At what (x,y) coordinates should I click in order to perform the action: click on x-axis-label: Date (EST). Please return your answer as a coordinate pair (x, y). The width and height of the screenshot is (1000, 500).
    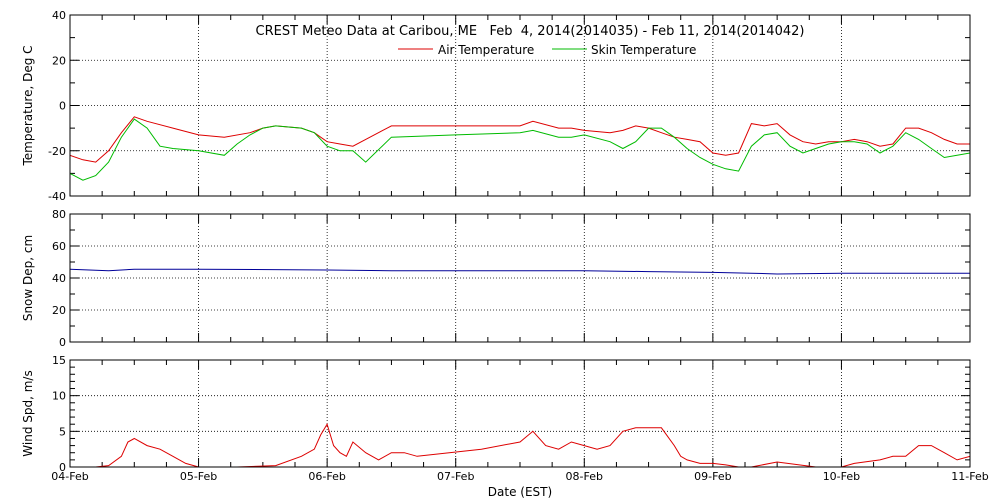
    Looking at the image, I should click on (520, 492).